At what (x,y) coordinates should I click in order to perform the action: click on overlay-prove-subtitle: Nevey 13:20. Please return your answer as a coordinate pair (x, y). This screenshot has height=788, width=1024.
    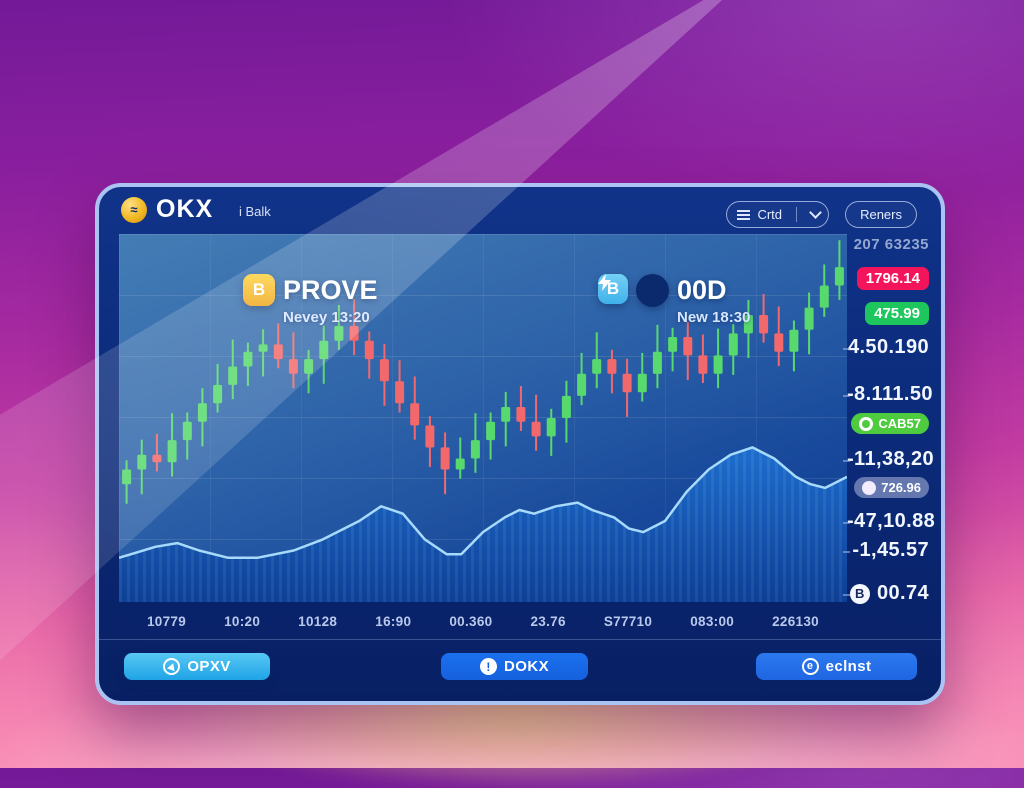
    Looking at the image, I should click on (326, 317).